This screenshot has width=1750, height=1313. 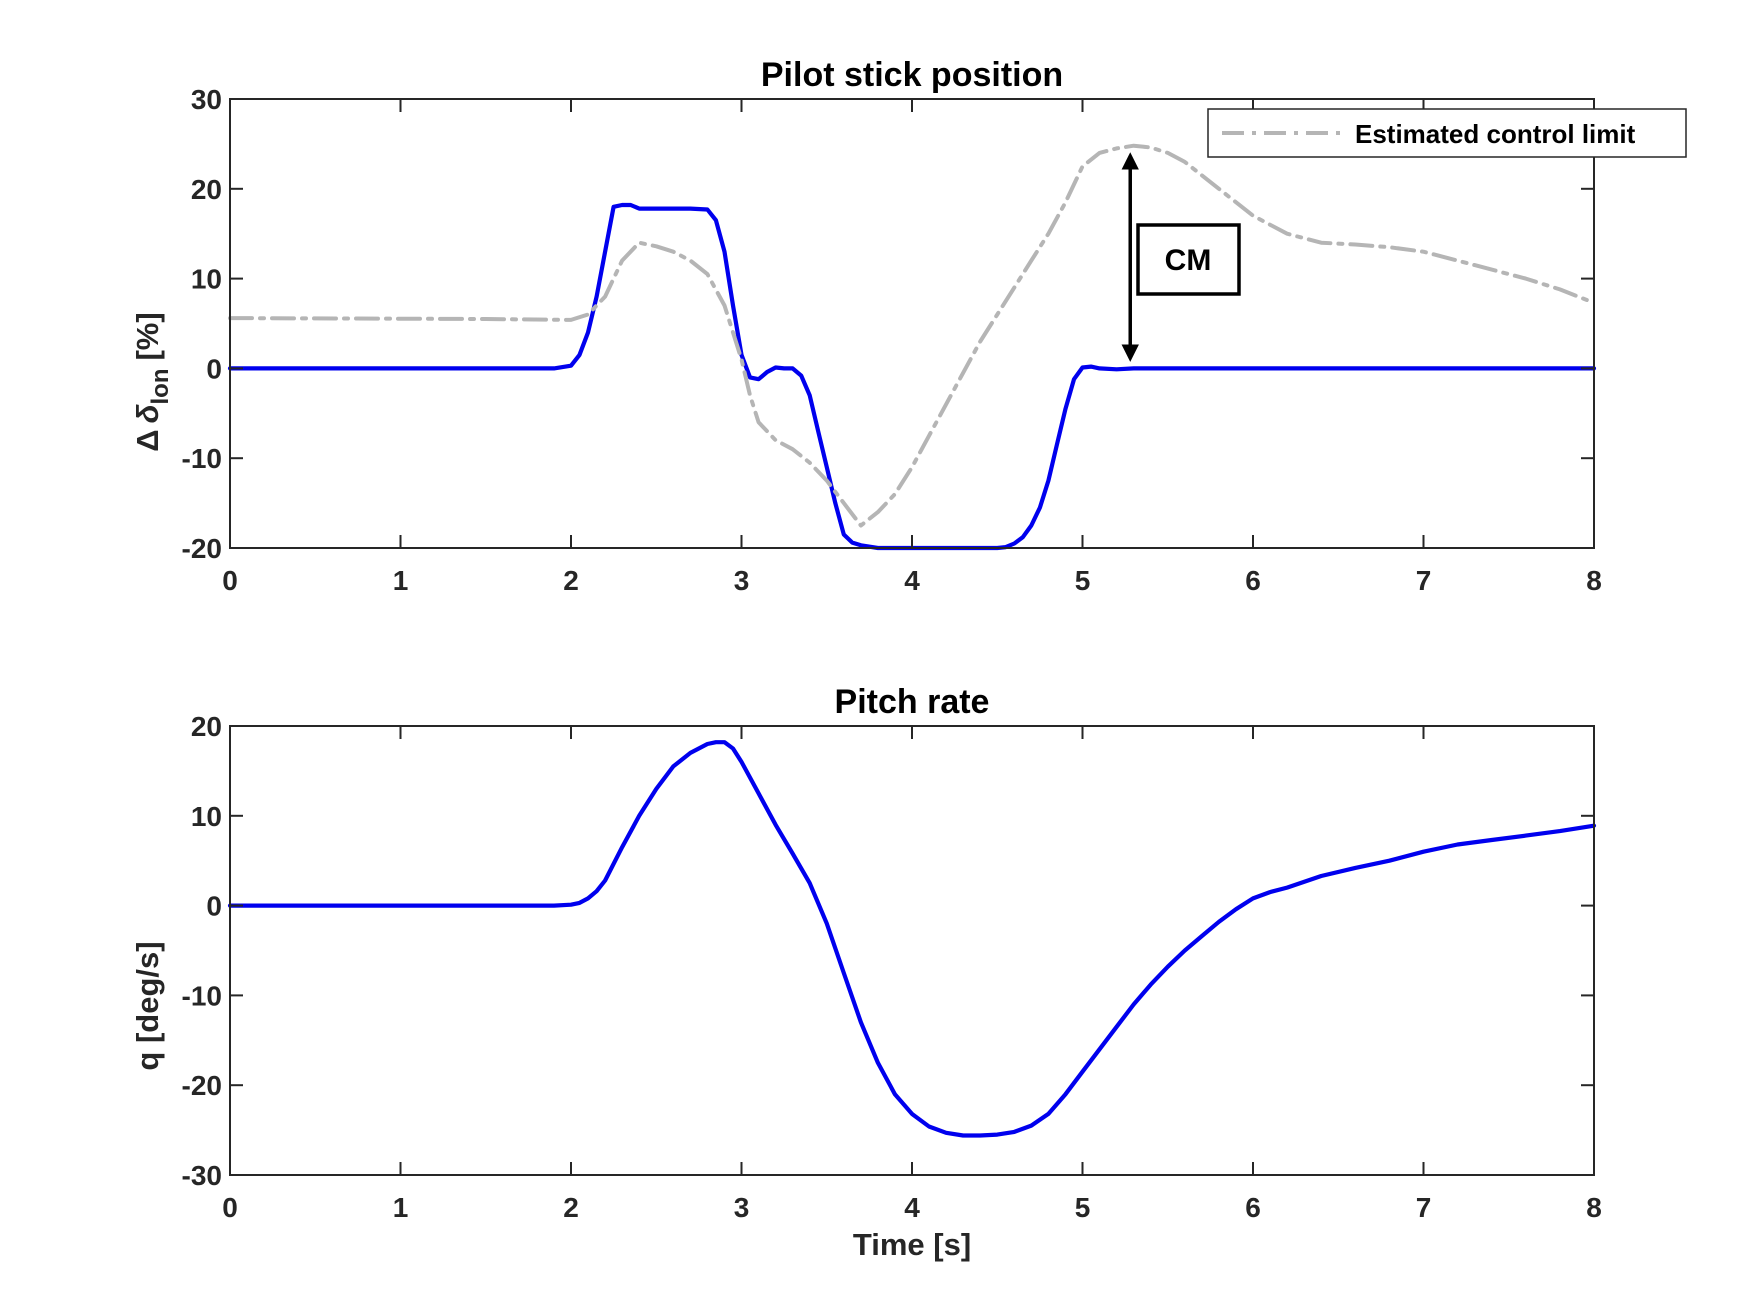 What do you see at coordinates (147, 413) in the screenshot?
I see `stick-y-label-delta-symbol: δ` at bounding box center [147, 413].